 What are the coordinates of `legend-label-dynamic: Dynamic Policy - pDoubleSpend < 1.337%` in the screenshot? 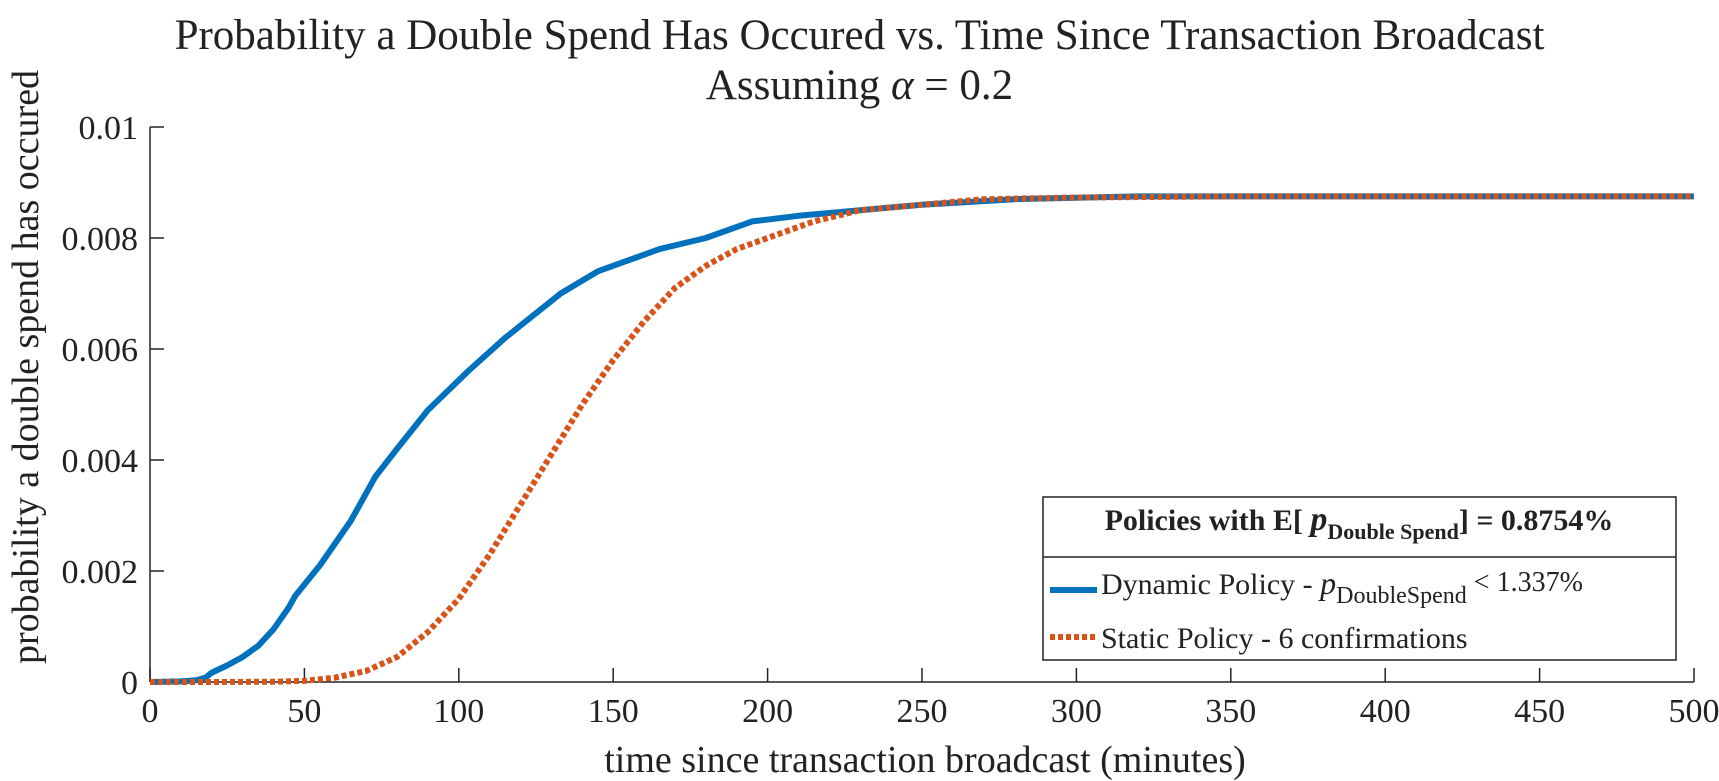 It's located at (1342, 587).